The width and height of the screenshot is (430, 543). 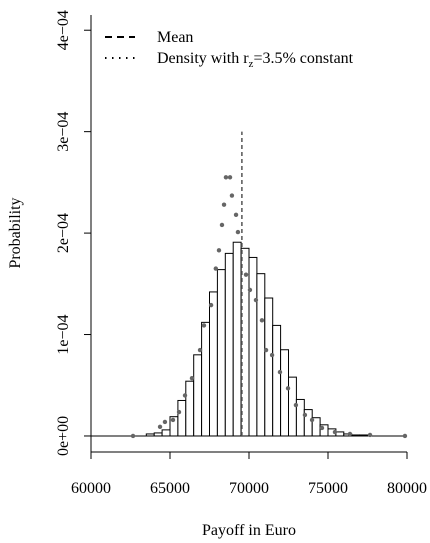 I want to click on legend-density-label: Density with rz=3.5% constant, so click(x=255, y=60).